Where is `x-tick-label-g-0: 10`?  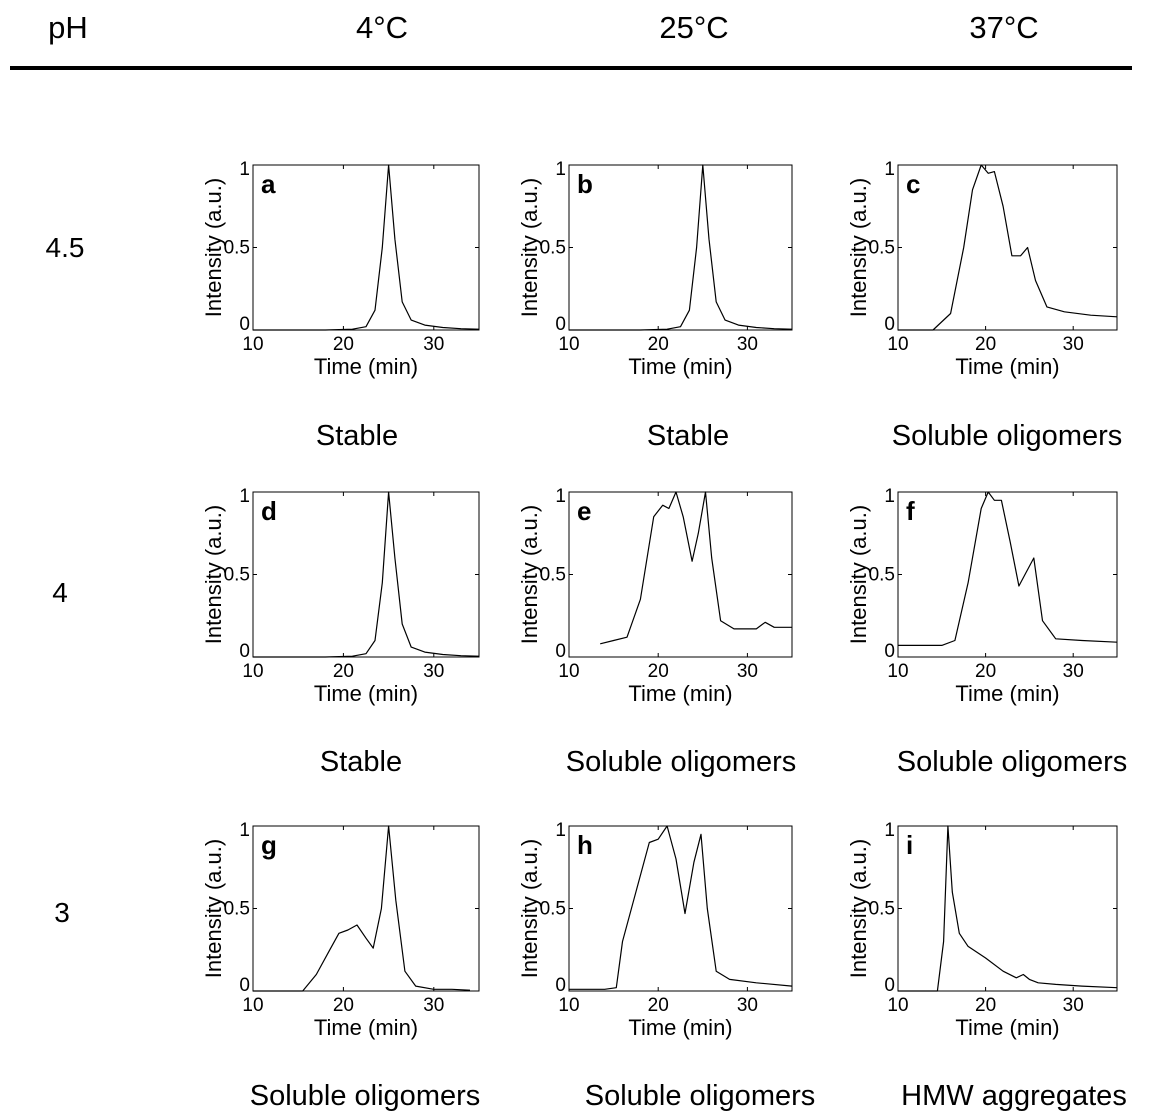
x-tick-label-g-0: 10 is located at coordinates (252, 1005).